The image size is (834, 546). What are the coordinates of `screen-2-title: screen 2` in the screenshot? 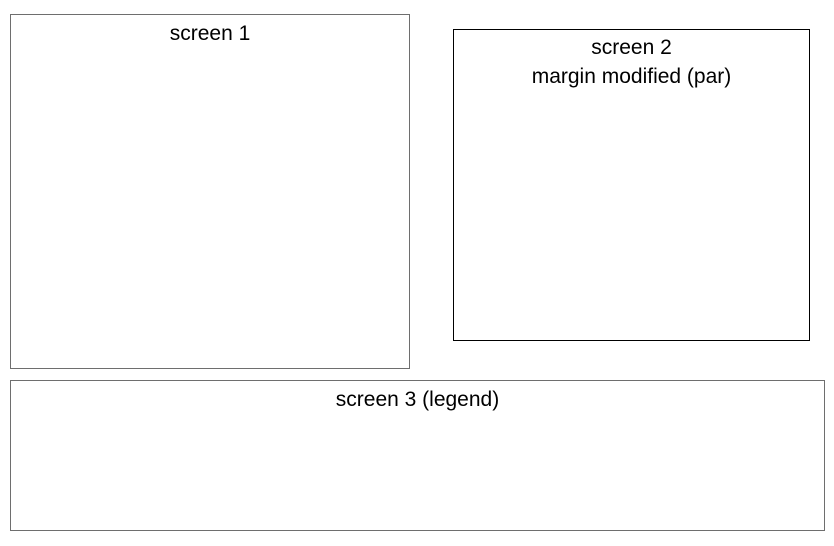 It's located at (631, 47).